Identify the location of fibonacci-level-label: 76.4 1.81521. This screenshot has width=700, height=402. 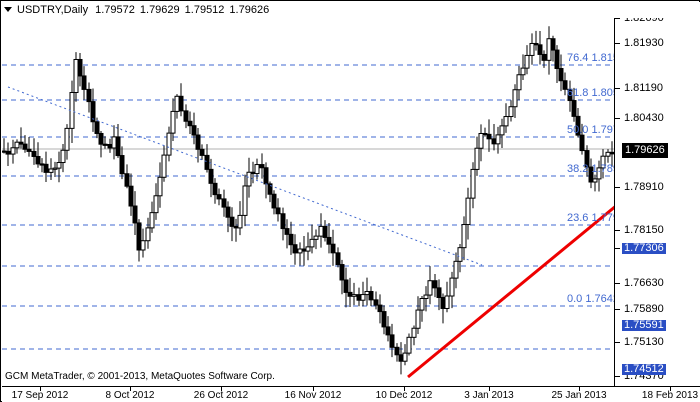
(590, 58).